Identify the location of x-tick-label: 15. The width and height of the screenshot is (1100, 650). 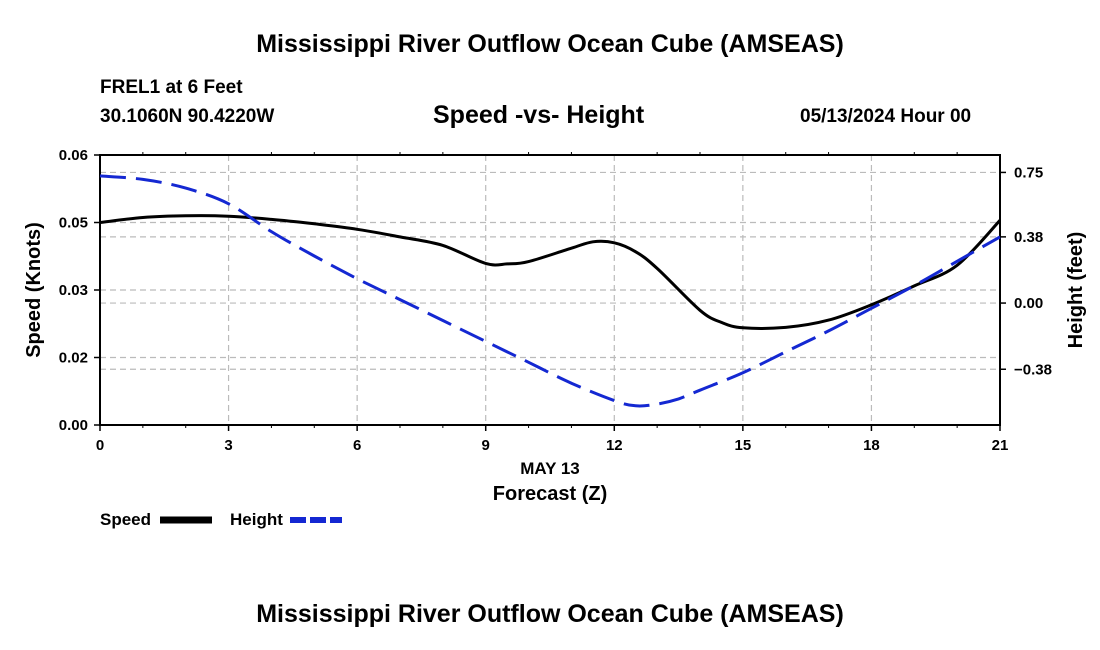
(743, 445).